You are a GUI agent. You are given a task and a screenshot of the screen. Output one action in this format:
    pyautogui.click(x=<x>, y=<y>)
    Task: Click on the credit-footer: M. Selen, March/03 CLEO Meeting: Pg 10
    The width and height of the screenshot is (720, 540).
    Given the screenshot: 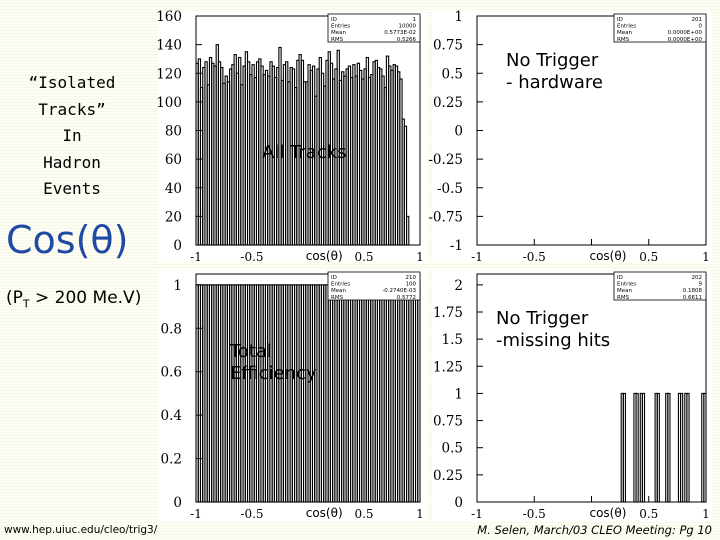 What is the action you would take?
    pyautogui.click(x=594, y=530)
    